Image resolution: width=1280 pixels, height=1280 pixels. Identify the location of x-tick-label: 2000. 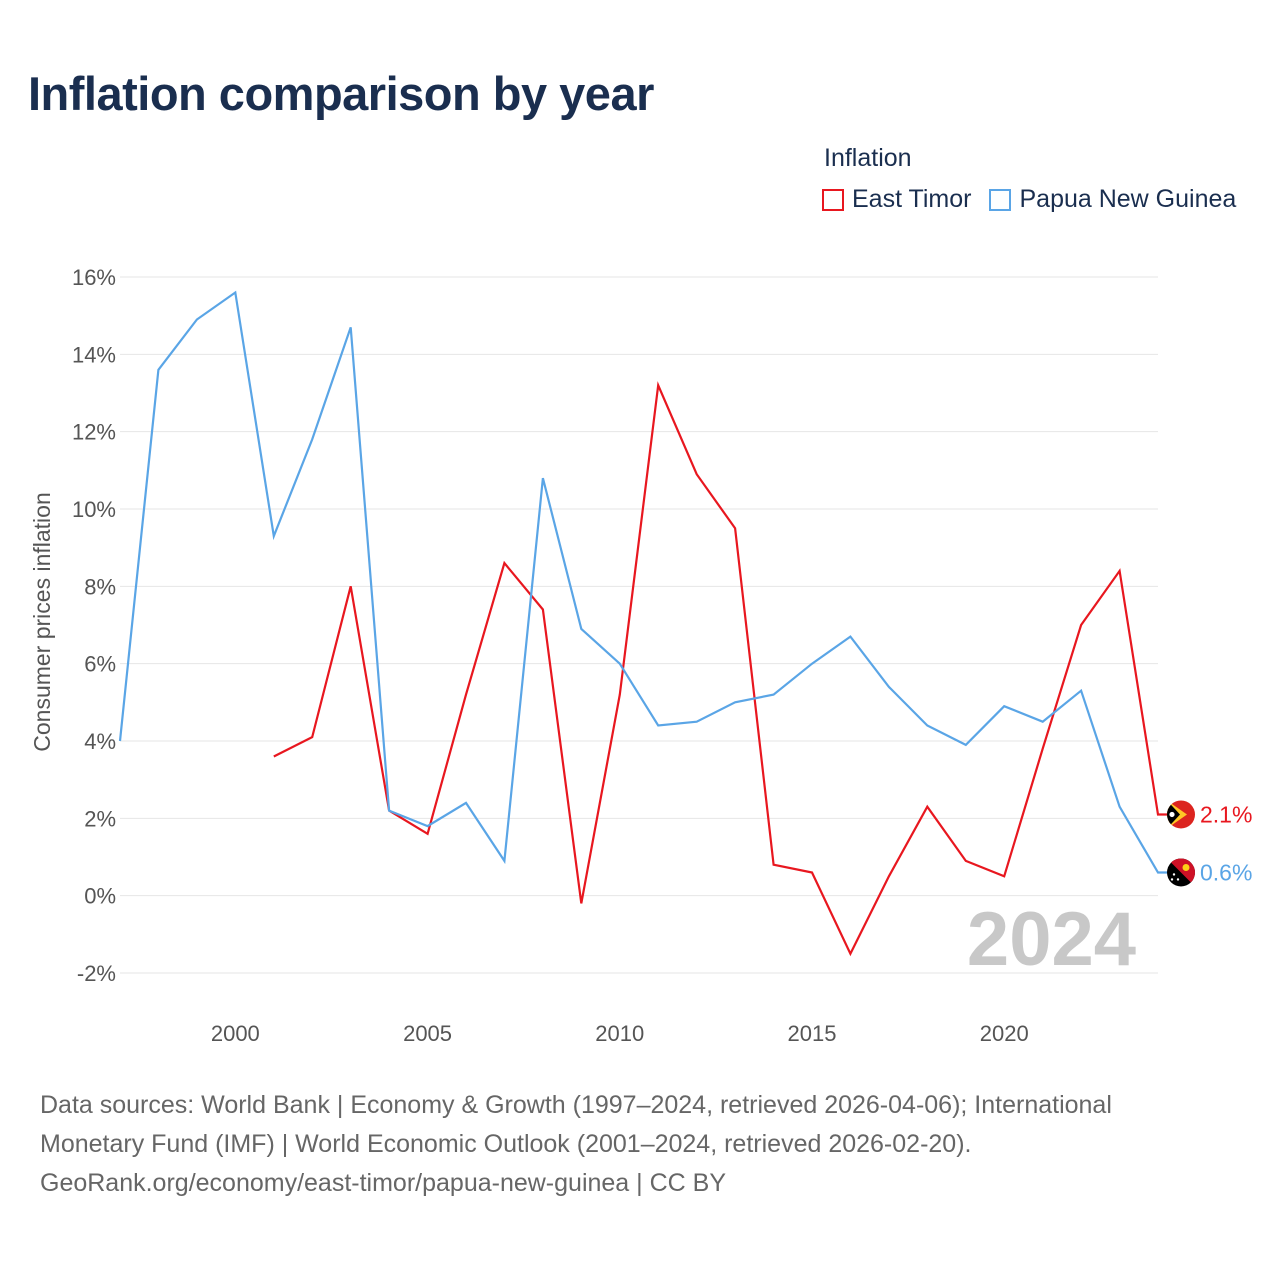
(235, 1033).